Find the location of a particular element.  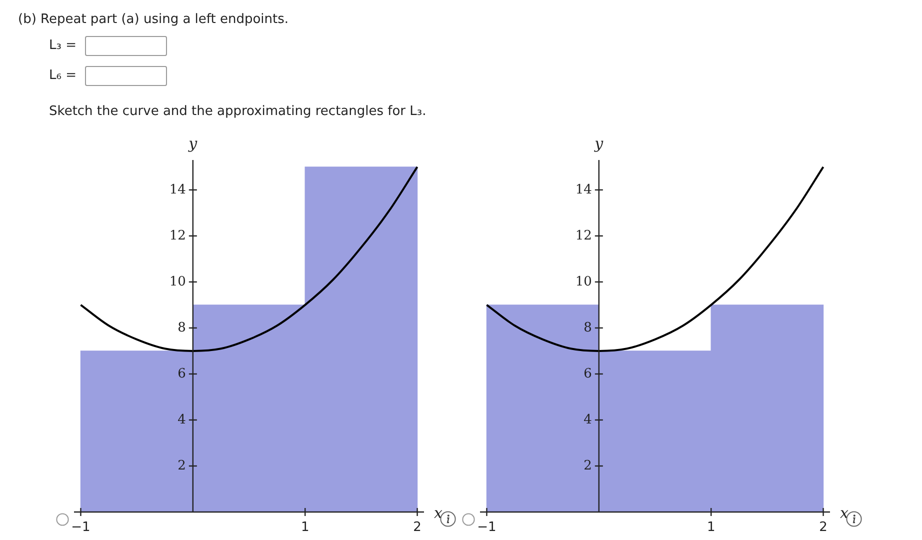

text: L₃ = is located at coordinates (62, 45).